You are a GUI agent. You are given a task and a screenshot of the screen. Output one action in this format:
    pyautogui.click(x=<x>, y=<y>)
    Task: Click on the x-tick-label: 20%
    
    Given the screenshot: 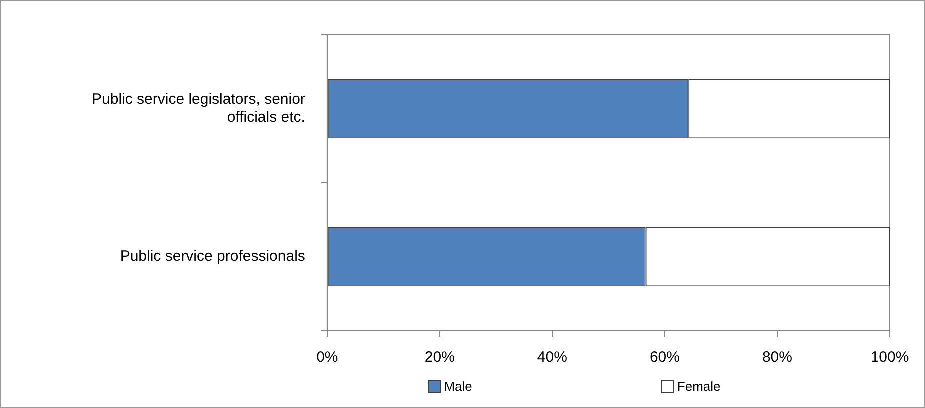 What is the action you would take?
    pyautogui.click(x=439, y=357)
    